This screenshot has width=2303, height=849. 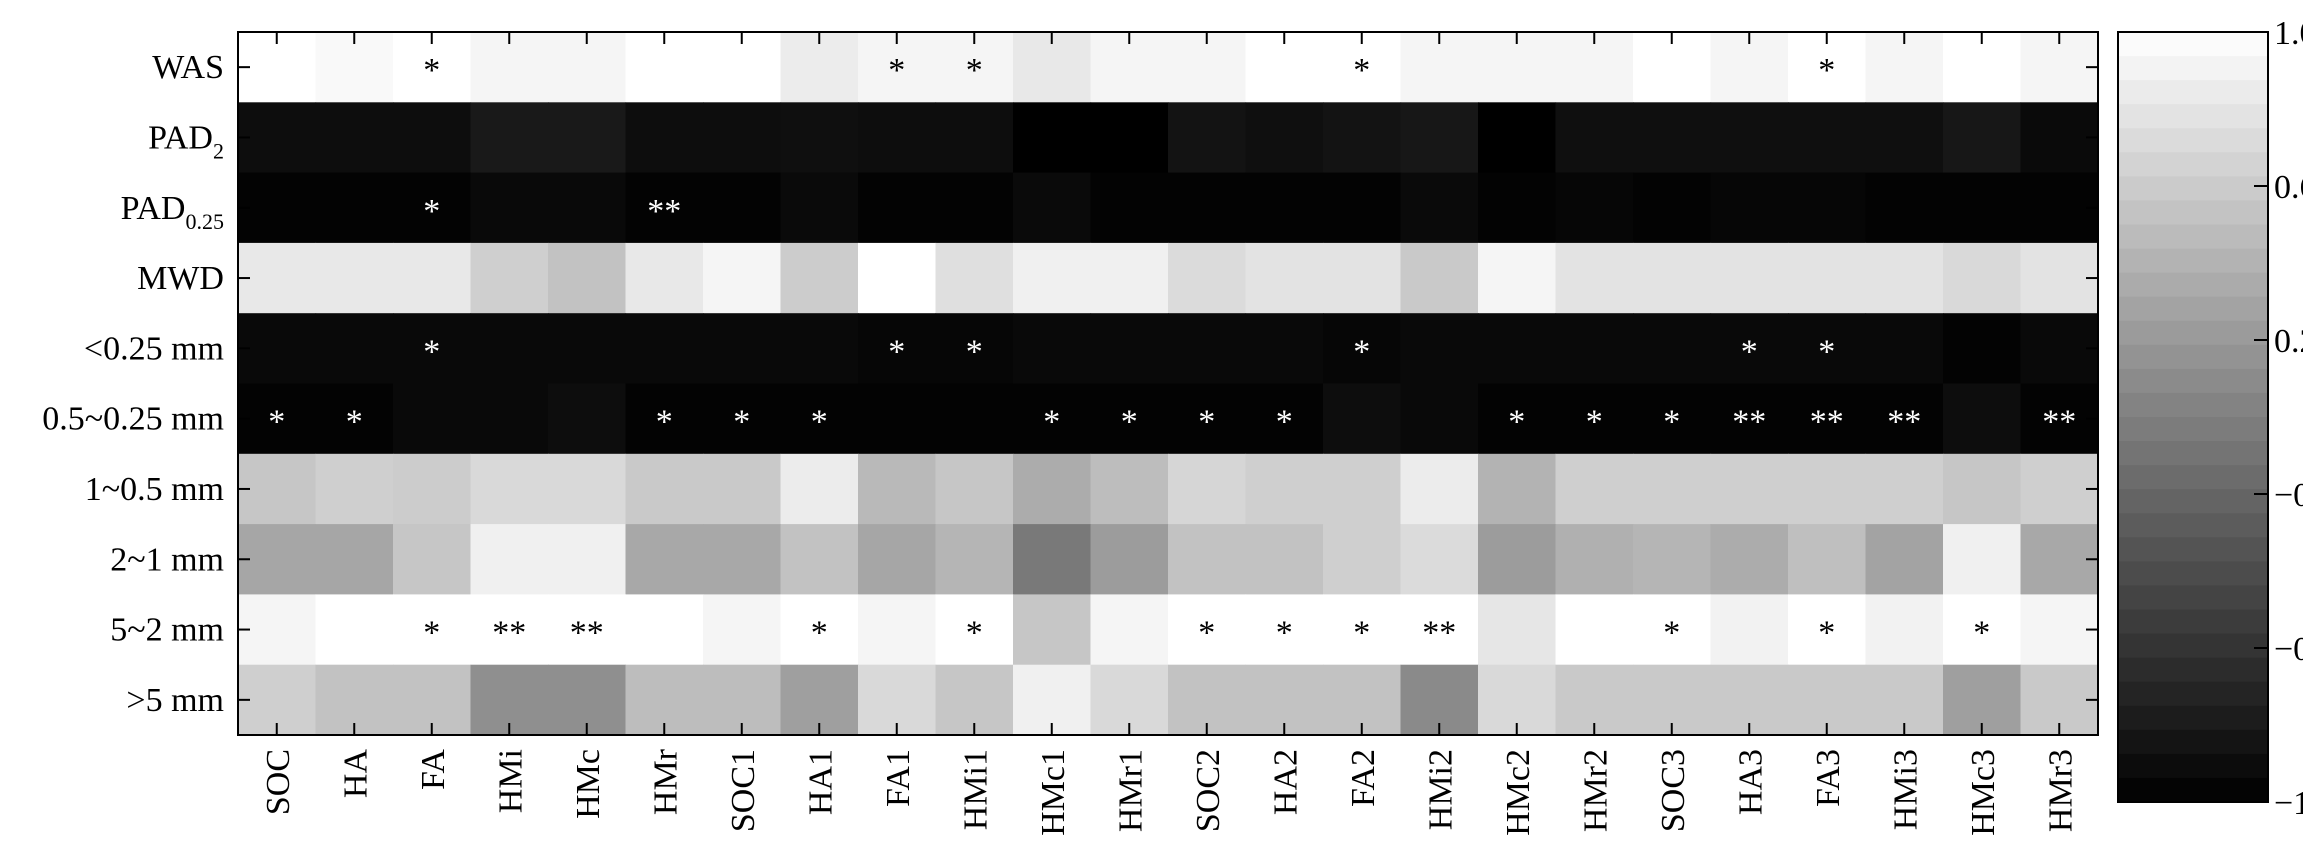 What do you see at coordinates (588, 784) in the screenshot?
I see `x-tick-label: HMc` at bounding box center [588, 784].